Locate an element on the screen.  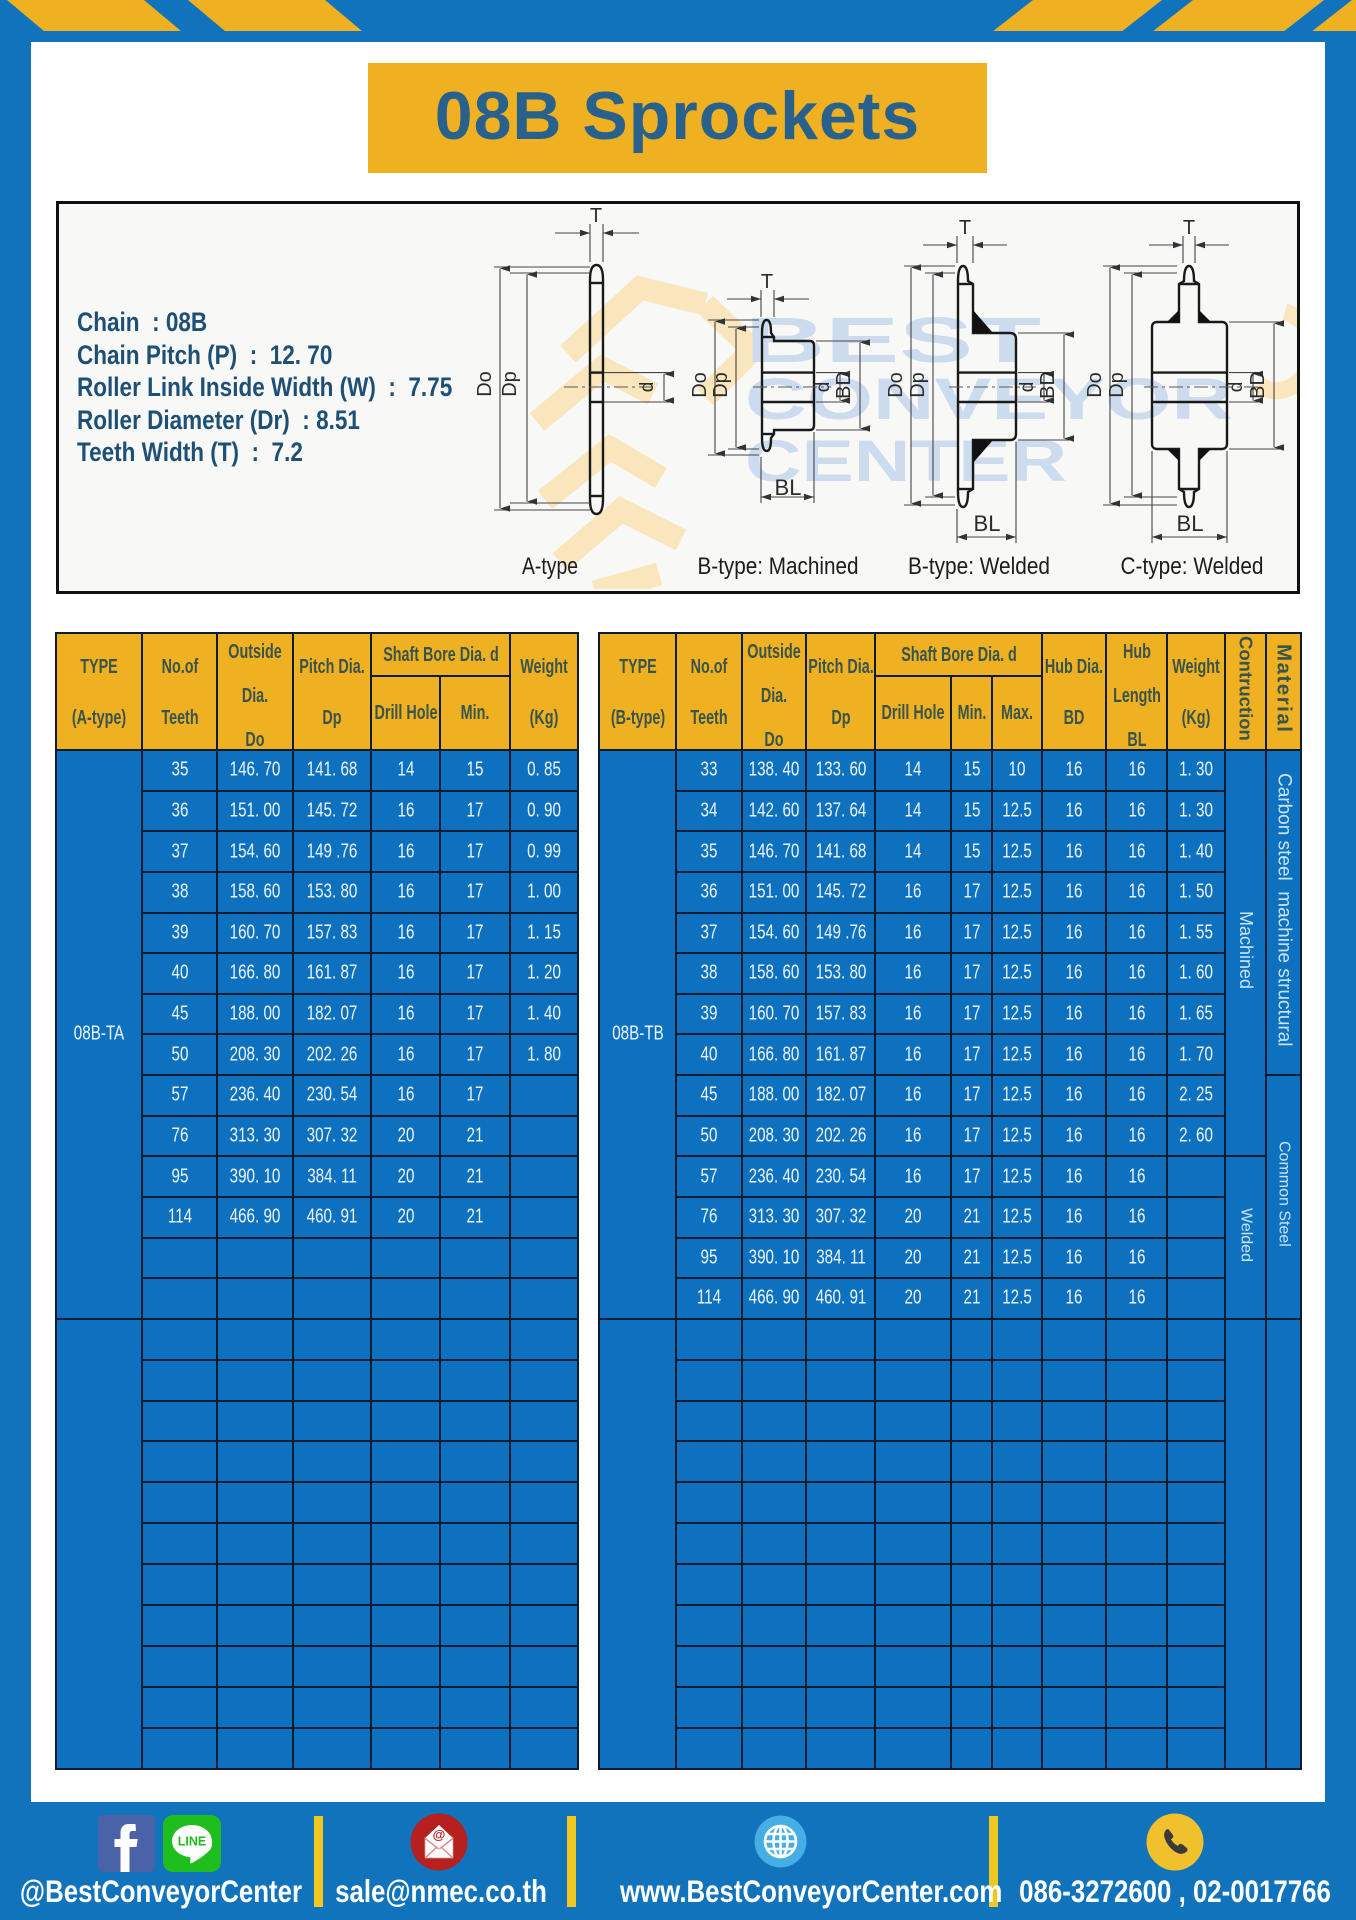
svg-text: A-type is located at coordinates (550, 566).